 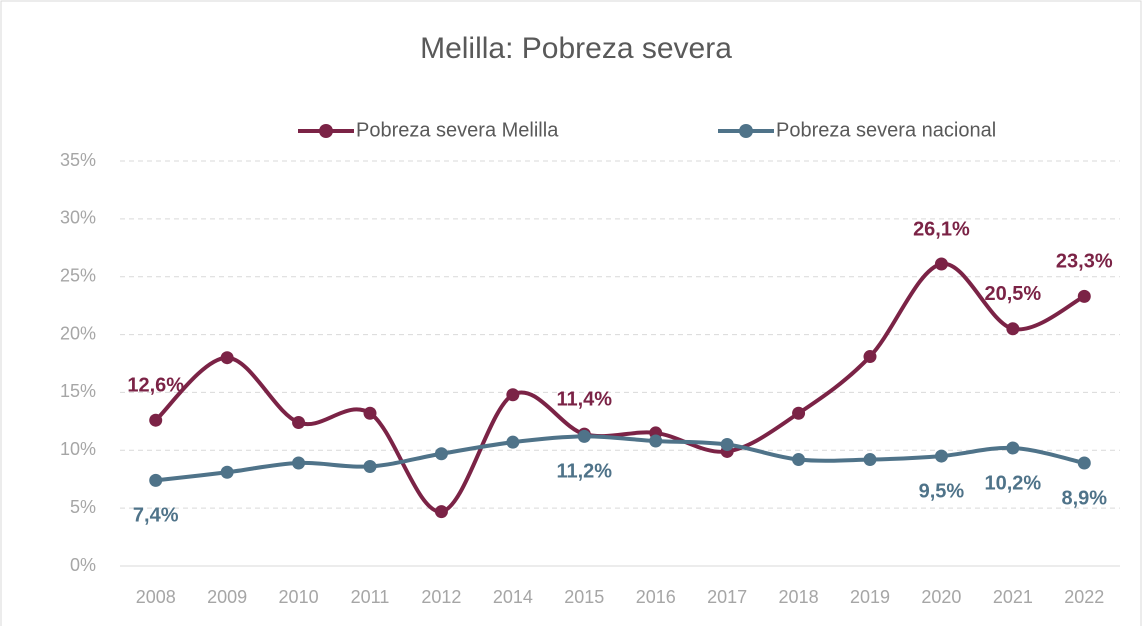 What do you see at coordinates (155, 385) in the screenshot?
I see `data-label: 12,6%` at bounding box center [155, 385].